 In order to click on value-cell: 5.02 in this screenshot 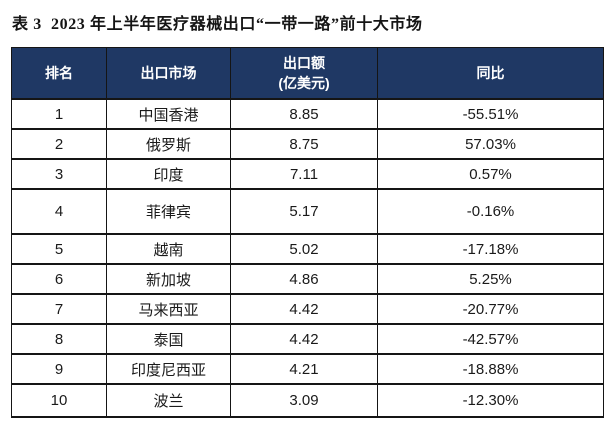, I will do `click(304, 249)`.